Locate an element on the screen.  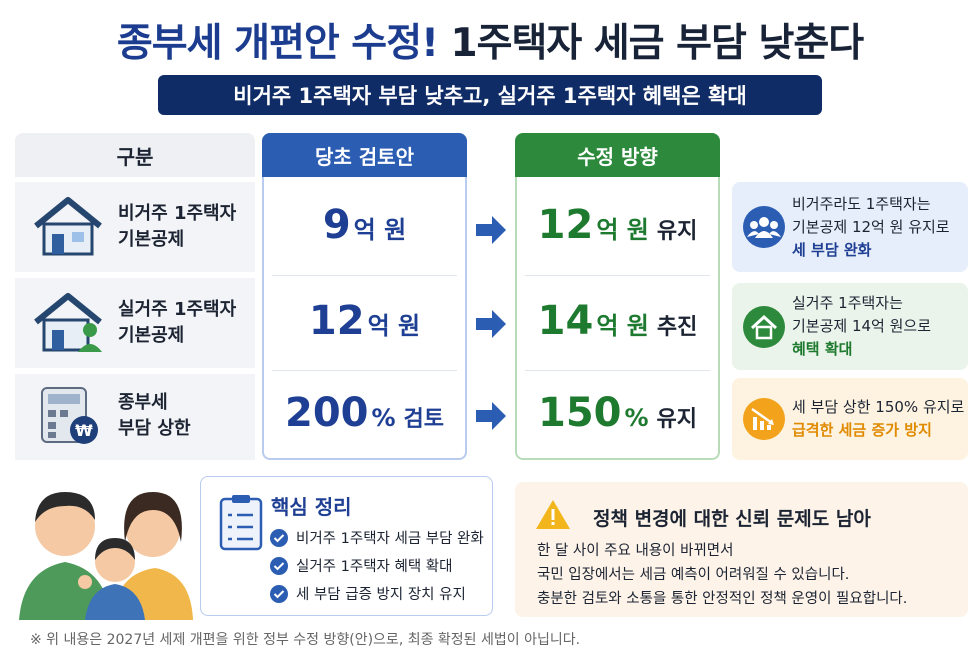
revised-value: 14 억 원 추진 is located at coordinates (617, 321).